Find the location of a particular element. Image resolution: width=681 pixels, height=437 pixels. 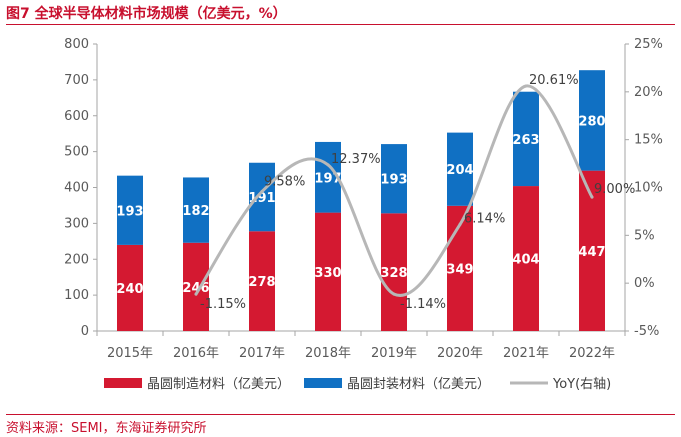

x-tick-label: 2019年 is located at coordinates (394, 353).